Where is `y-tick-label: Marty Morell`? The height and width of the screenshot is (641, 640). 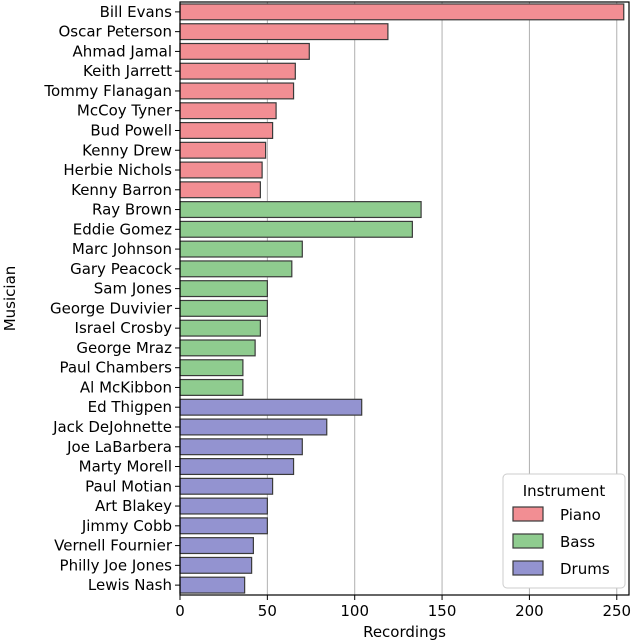 y-tick-label: Marty Morell is located at coordinates (125, 467).